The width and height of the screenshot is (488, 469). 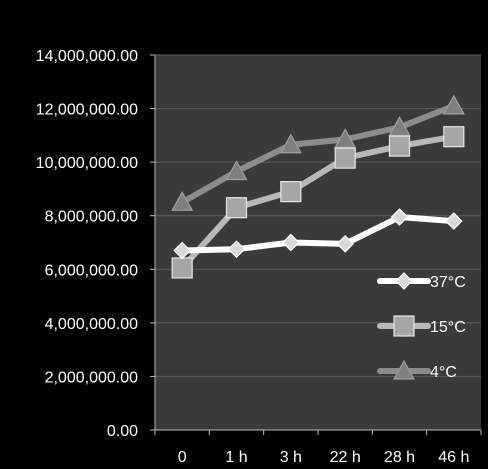 I want to click on y-tick-label: 12,000,000.00, so click(x=87, y=110).